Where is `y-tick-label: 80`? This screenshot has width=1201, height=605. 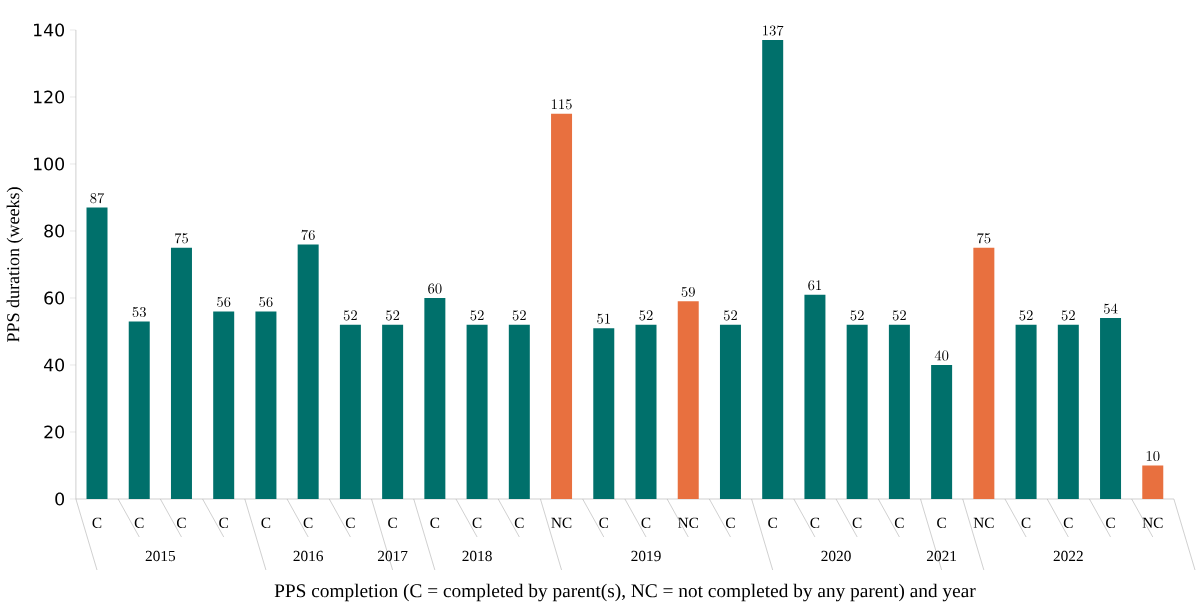
y-tick-label: 80 is located at coordinates (54, 231).